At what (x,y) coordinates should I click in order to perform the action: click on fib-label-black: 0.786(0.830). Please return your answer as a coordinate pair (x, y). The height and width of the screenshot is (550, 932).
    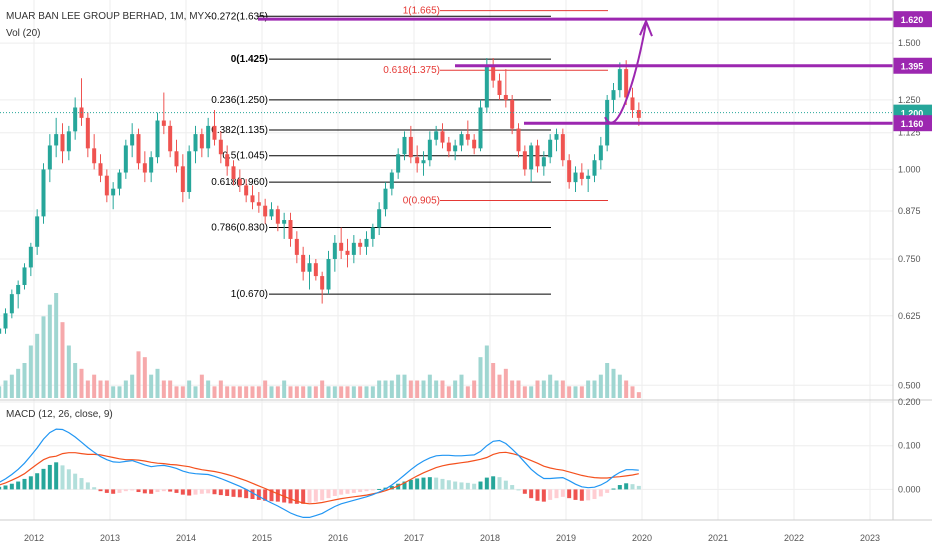
    Looking at the image, I should click on (239, 227).